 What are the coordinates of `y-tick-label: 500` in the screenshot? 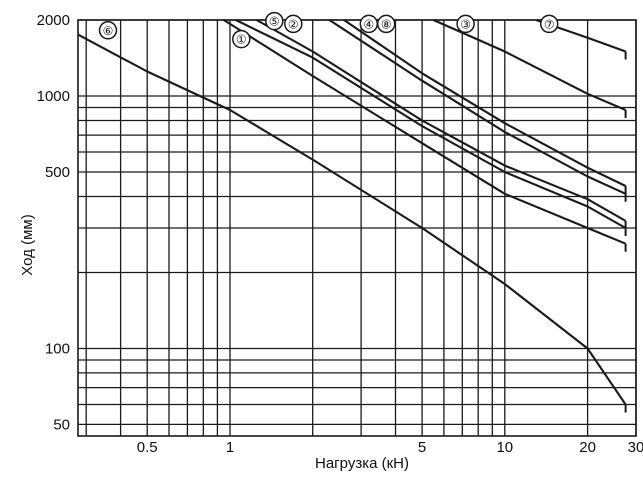 It's located at (57, 172).